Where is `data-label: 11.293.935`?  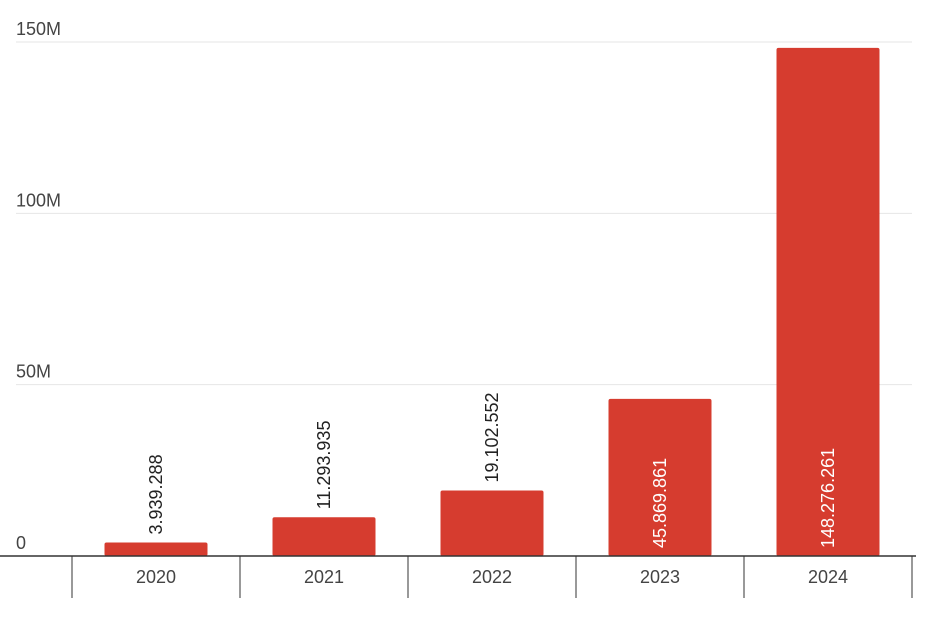 data-label: 11.293.935 is located at coordinates (324, 465).